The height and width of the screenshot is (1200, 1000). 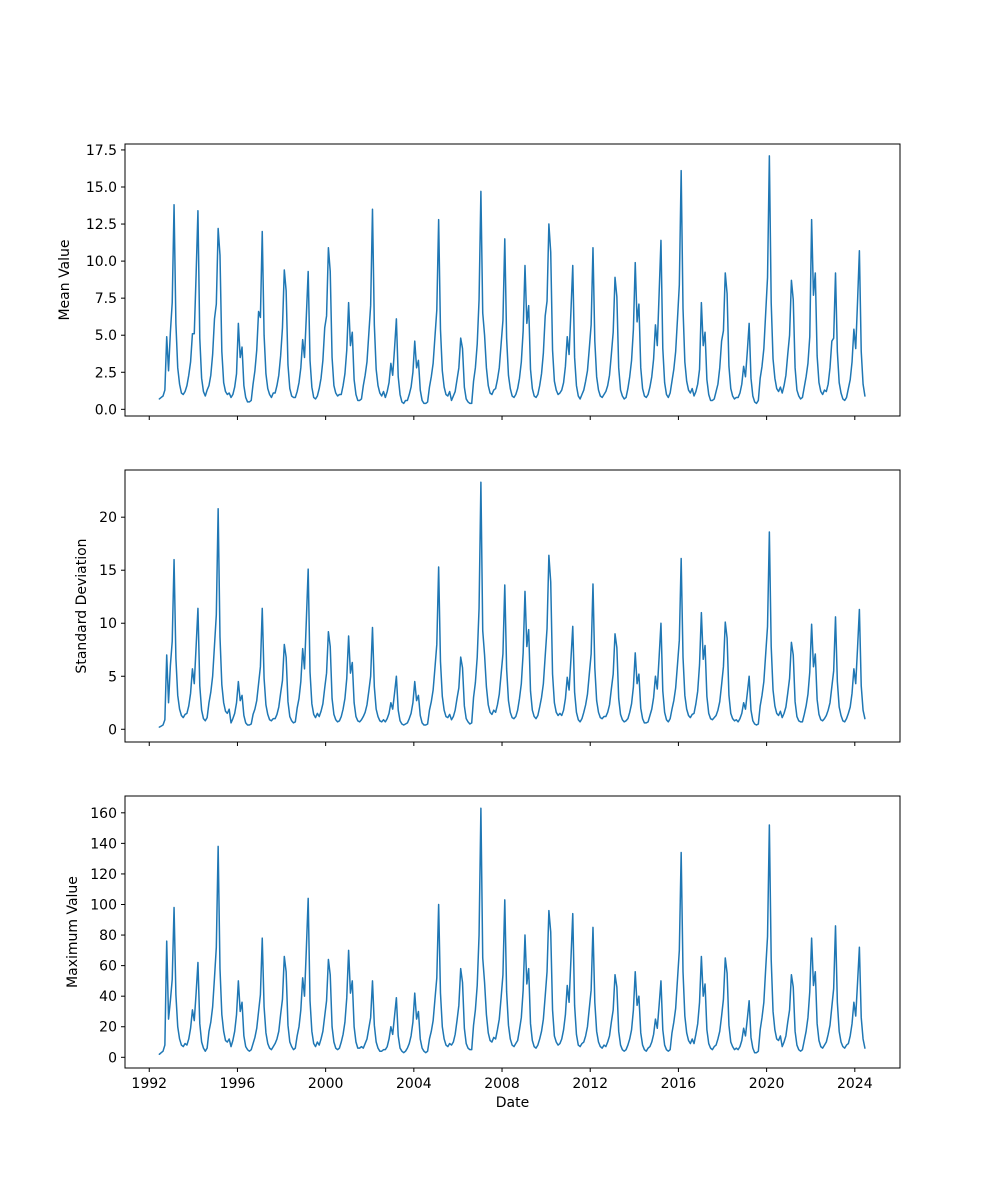 I want to click on y-tick-label: 120, so click(x=103, y=875).